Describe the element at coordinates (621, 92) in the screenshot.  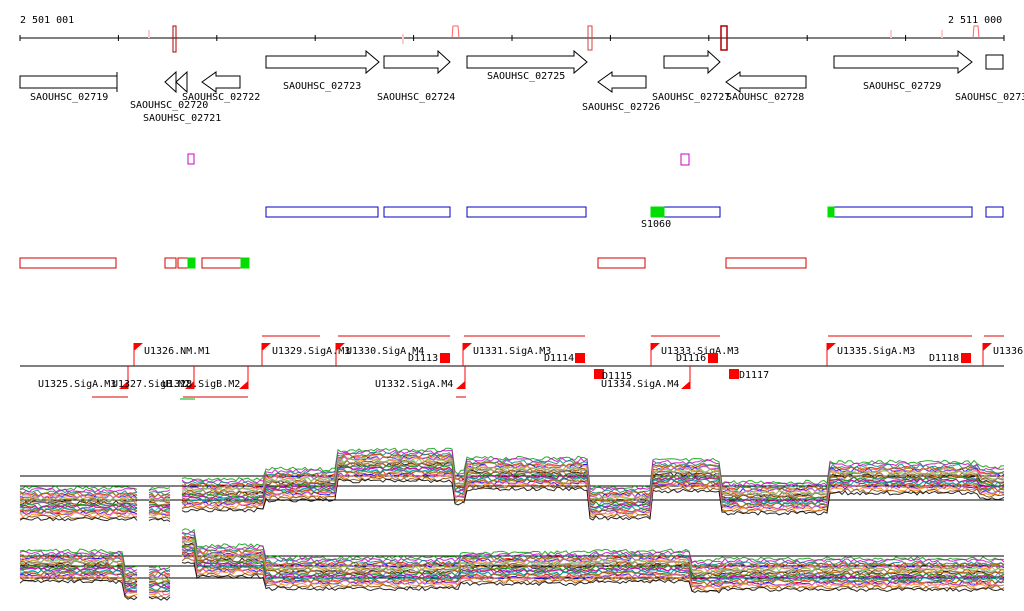
I see `gene-SAOUHSC_02726: SAOUHSC_02726` at that location.